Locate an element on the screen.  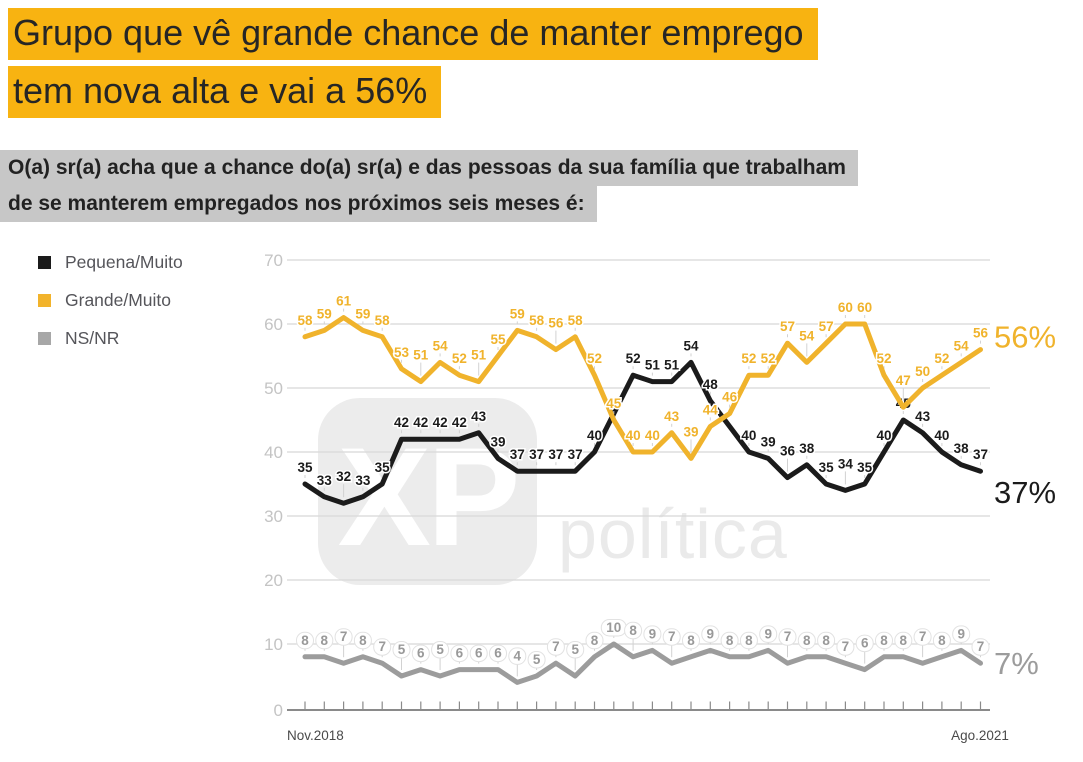
legend-label: Grande/Muito is located at coordinates (118, 299).